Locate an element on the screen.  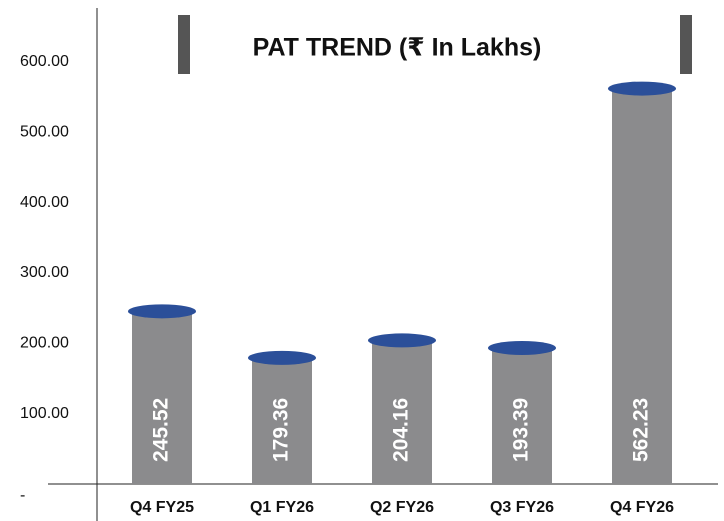
y-tick-label: 100.00 is located at coordinates (44, 413).